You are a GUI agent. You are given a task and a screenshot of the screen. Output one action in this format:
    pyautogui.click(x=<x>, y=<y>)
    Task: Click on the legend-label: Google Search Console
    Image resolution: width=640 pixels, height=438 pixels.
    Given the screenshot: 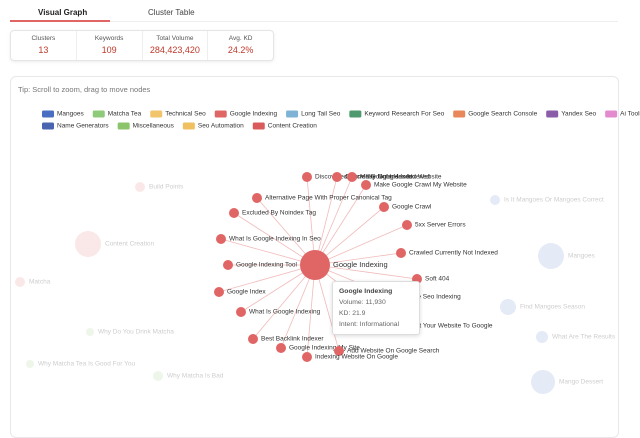 What is the action you would take?
    pyautogui.click(x=502, y=114)
    